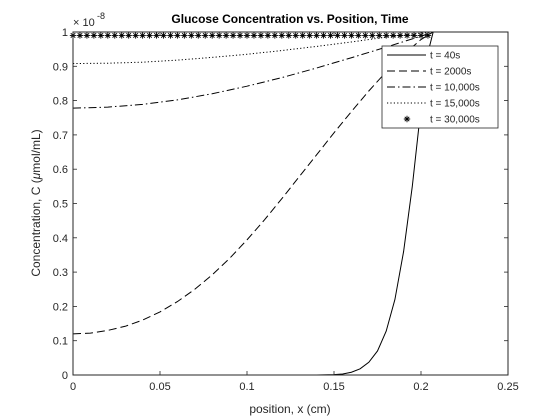  I want to click on x-tick-label: 0.2, so click(420, 387).